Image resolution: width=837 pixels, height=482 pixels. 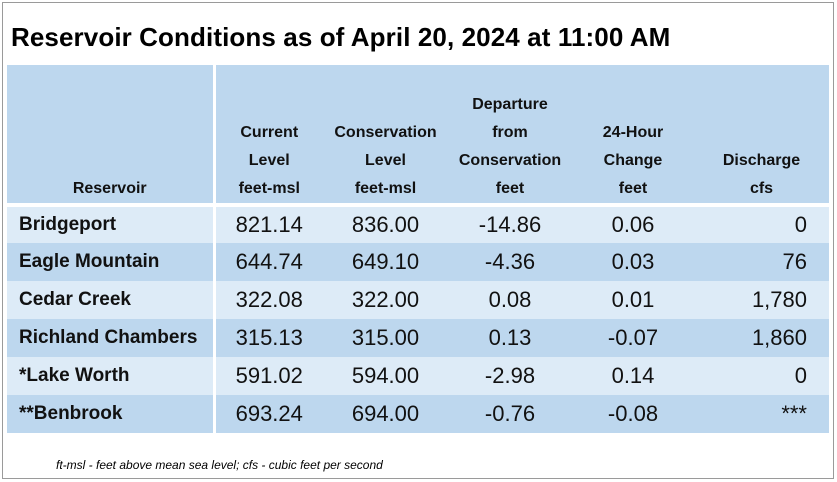 What do you see at coordinates (633, 223) in the screenshot?
I see `change-value: 0.06` at bounding box center [633, 223].